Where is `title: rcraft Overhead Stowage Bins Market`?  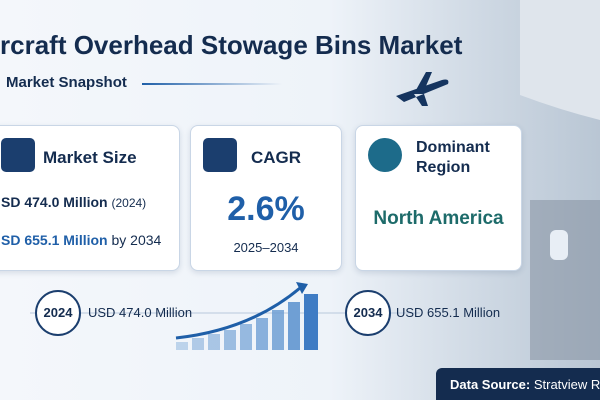 title: rcraft Overhead Stowage Bins Market is located at coordinates (231, 45).